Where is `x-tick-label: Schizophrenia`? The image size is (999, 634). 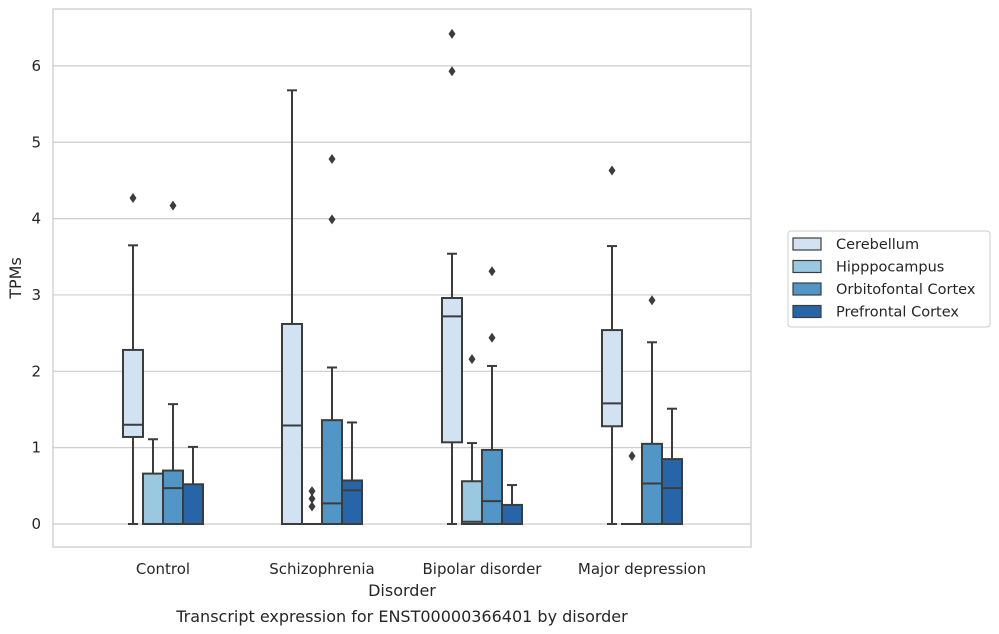
x-tick-label: Schizophrenia is located at coordinates (321, 569).